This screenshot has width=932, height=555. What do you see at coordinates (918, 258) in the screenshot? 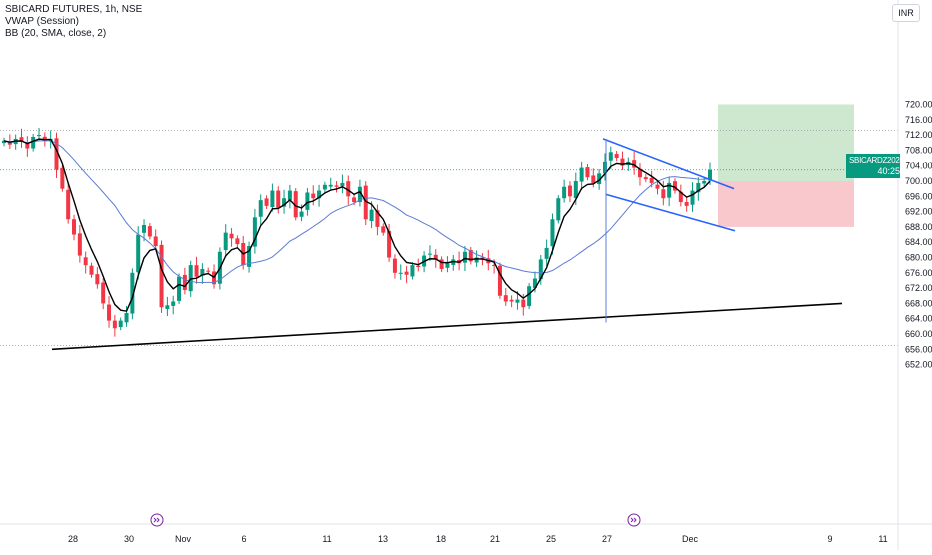
I see `y-tick-label: 680.00` at bounding box center [918, 258].